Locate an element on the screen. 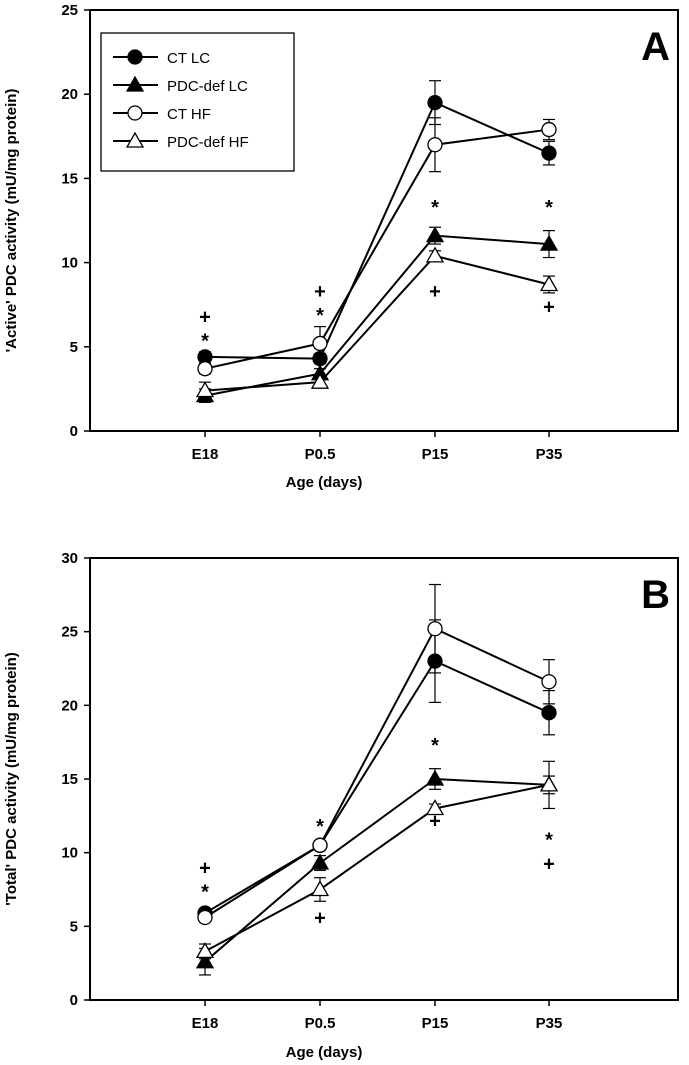 Image resolution: width=689 pixels, height=1065 pixels. legend: CT LC PDC-def LC CT HF PDC-def HF is located at coordinates (197, 102).